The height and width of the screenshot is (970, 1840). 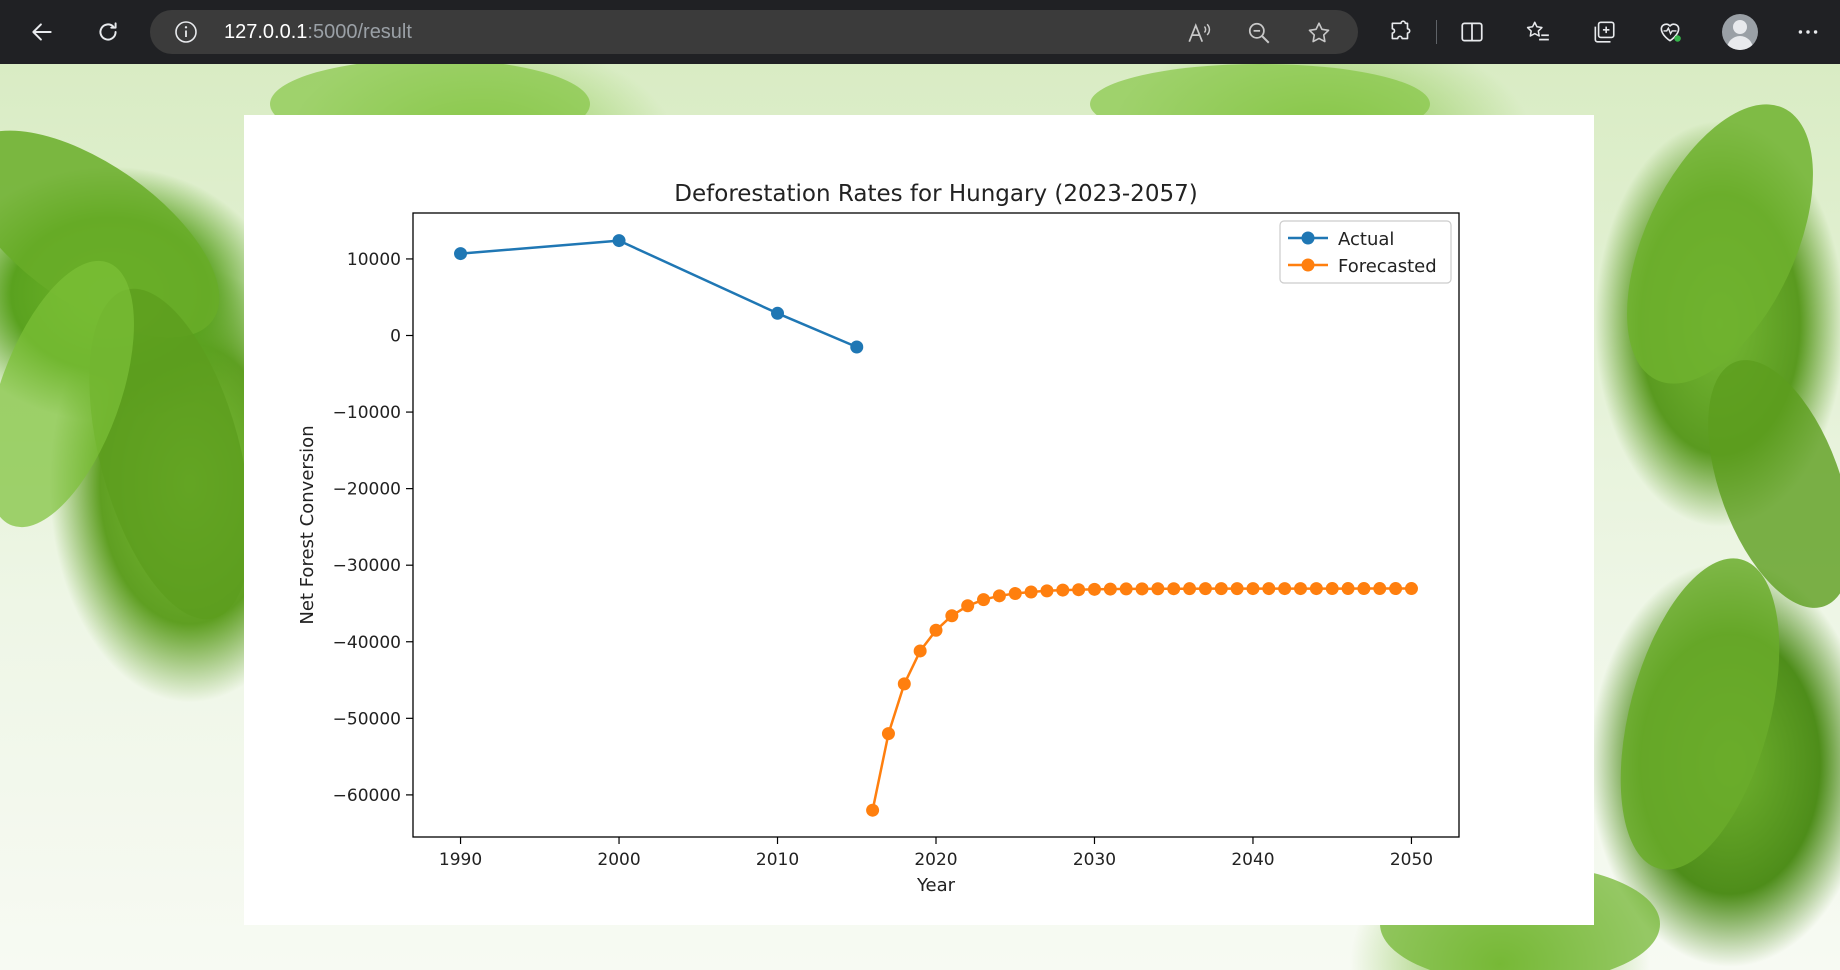 What do you see at coordinates (936, 885) in the screenshot?
I see `x-axis-label: Year` at bounding box center [936, 885].